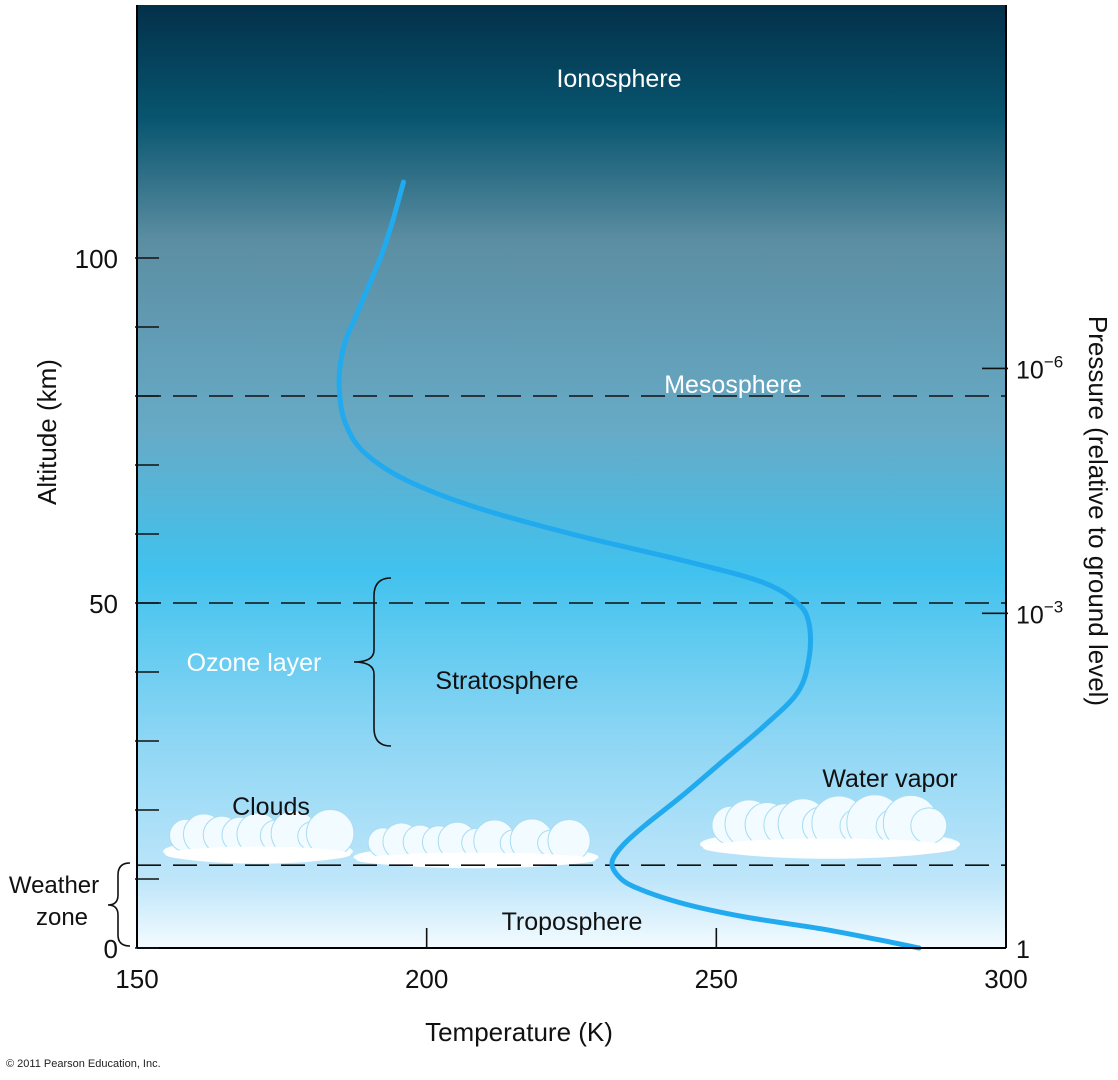 The height and width of the screenshot is (1080, 1118). What do you see at coordinates (254, 663) in the screenshot?
I see `ozone-layer-label: Ozone layer` at bounding box center [254, 663].